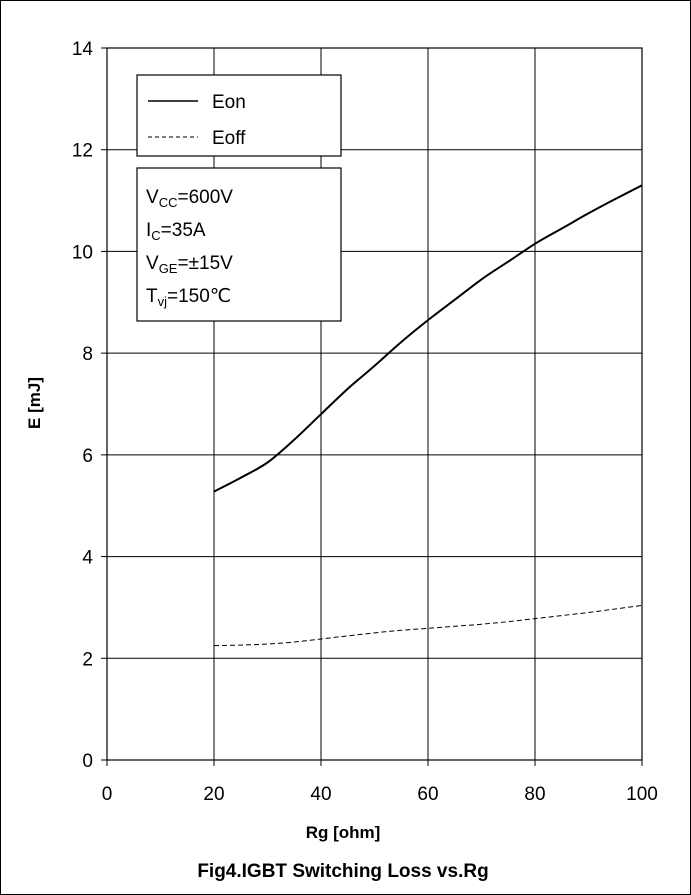  I want to click on y-tick-label-4: 4, so click(87, 558).